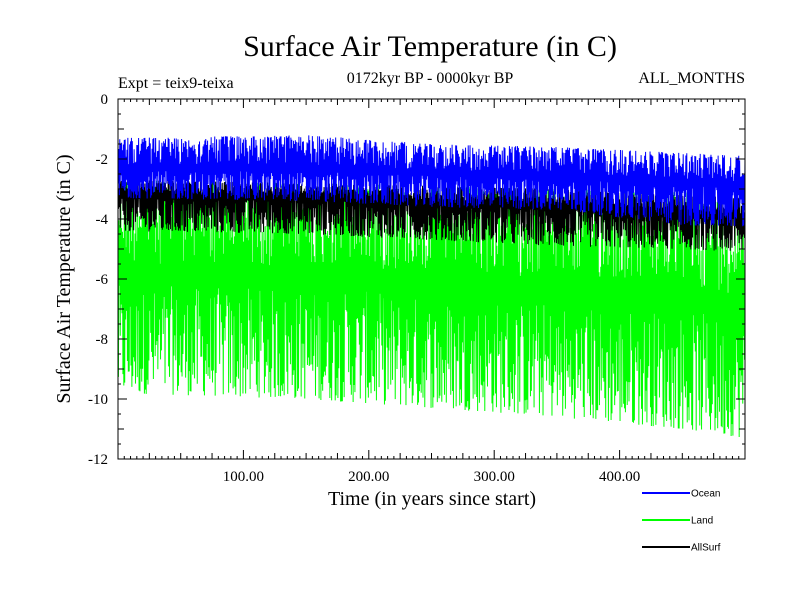 This screenshot has height=600, width=800. I want to click on x-tick-label: 400.00, so click(619, 477).